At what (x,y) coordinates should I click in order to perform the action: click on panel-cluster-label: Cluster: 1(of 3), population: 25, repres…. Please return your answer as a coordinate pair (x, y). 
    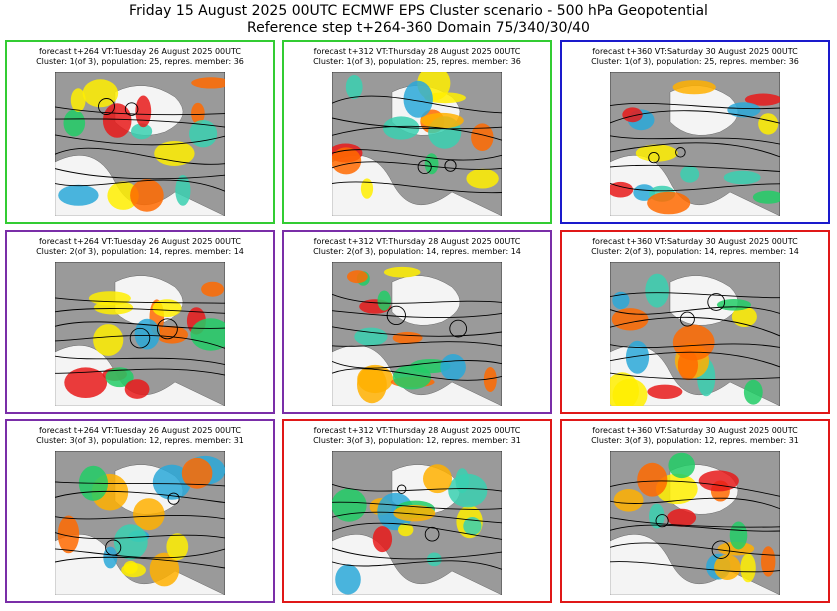
    Looking at the image, I should click on (140, 61).